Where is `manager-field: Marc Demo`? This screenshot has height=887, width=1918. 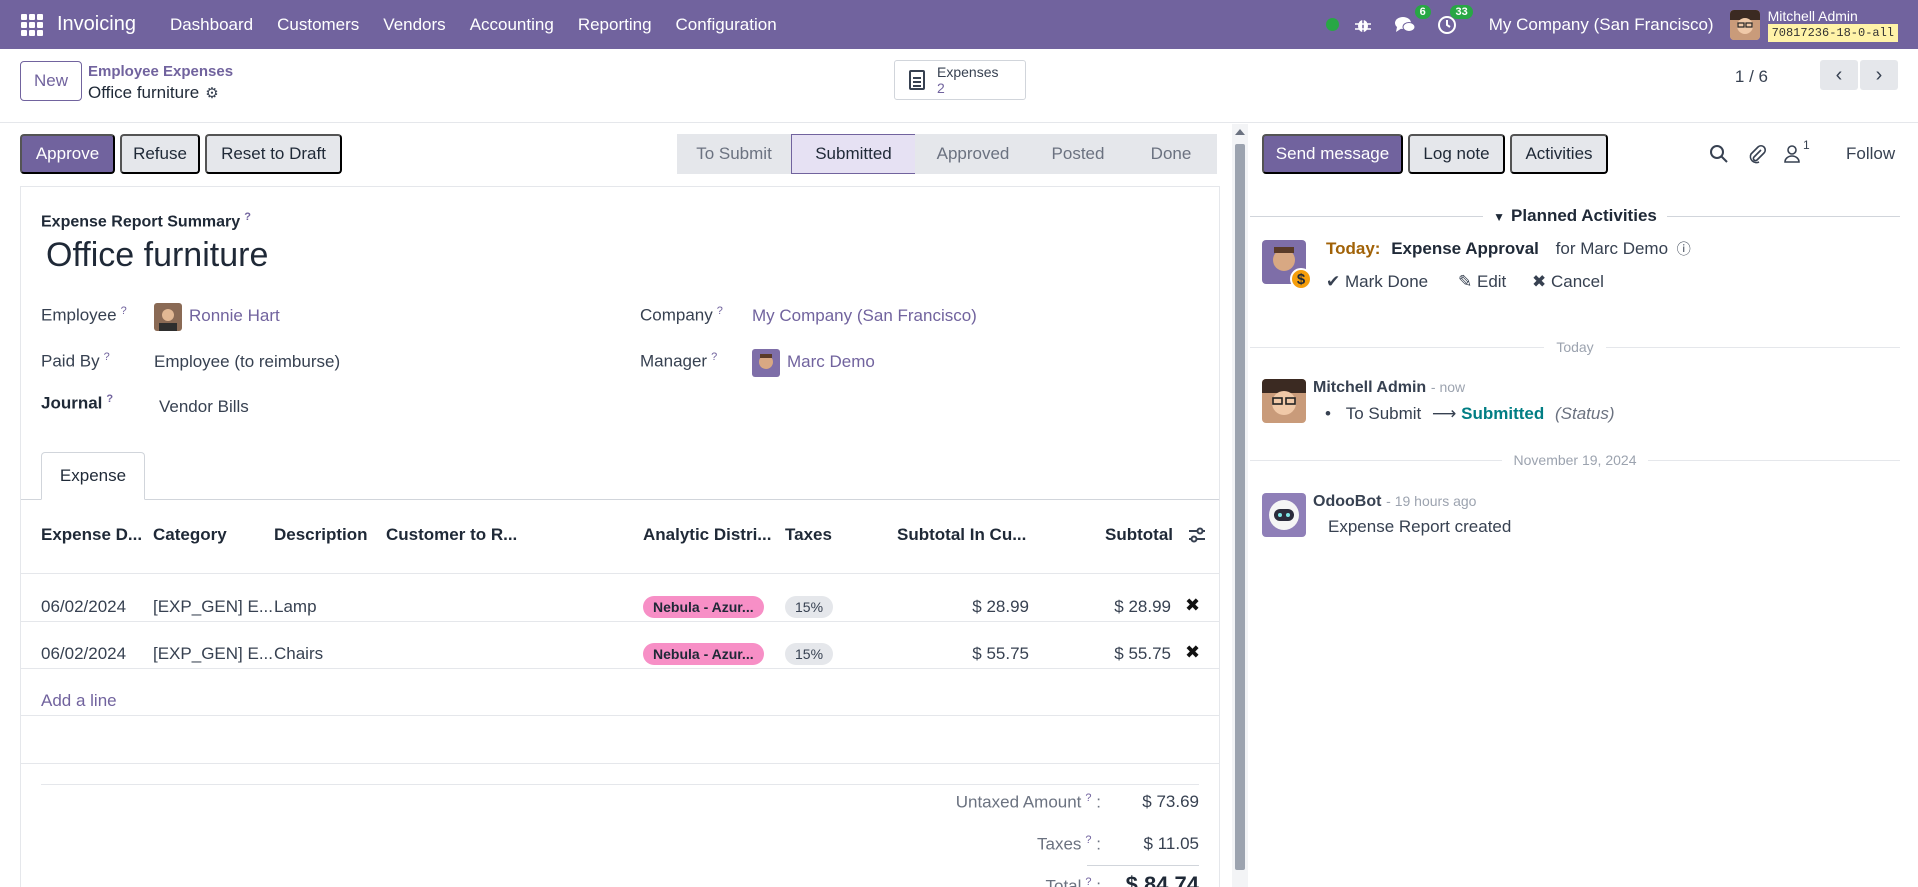
manager-field: Marc Demo is located at coordinates (831, 361).